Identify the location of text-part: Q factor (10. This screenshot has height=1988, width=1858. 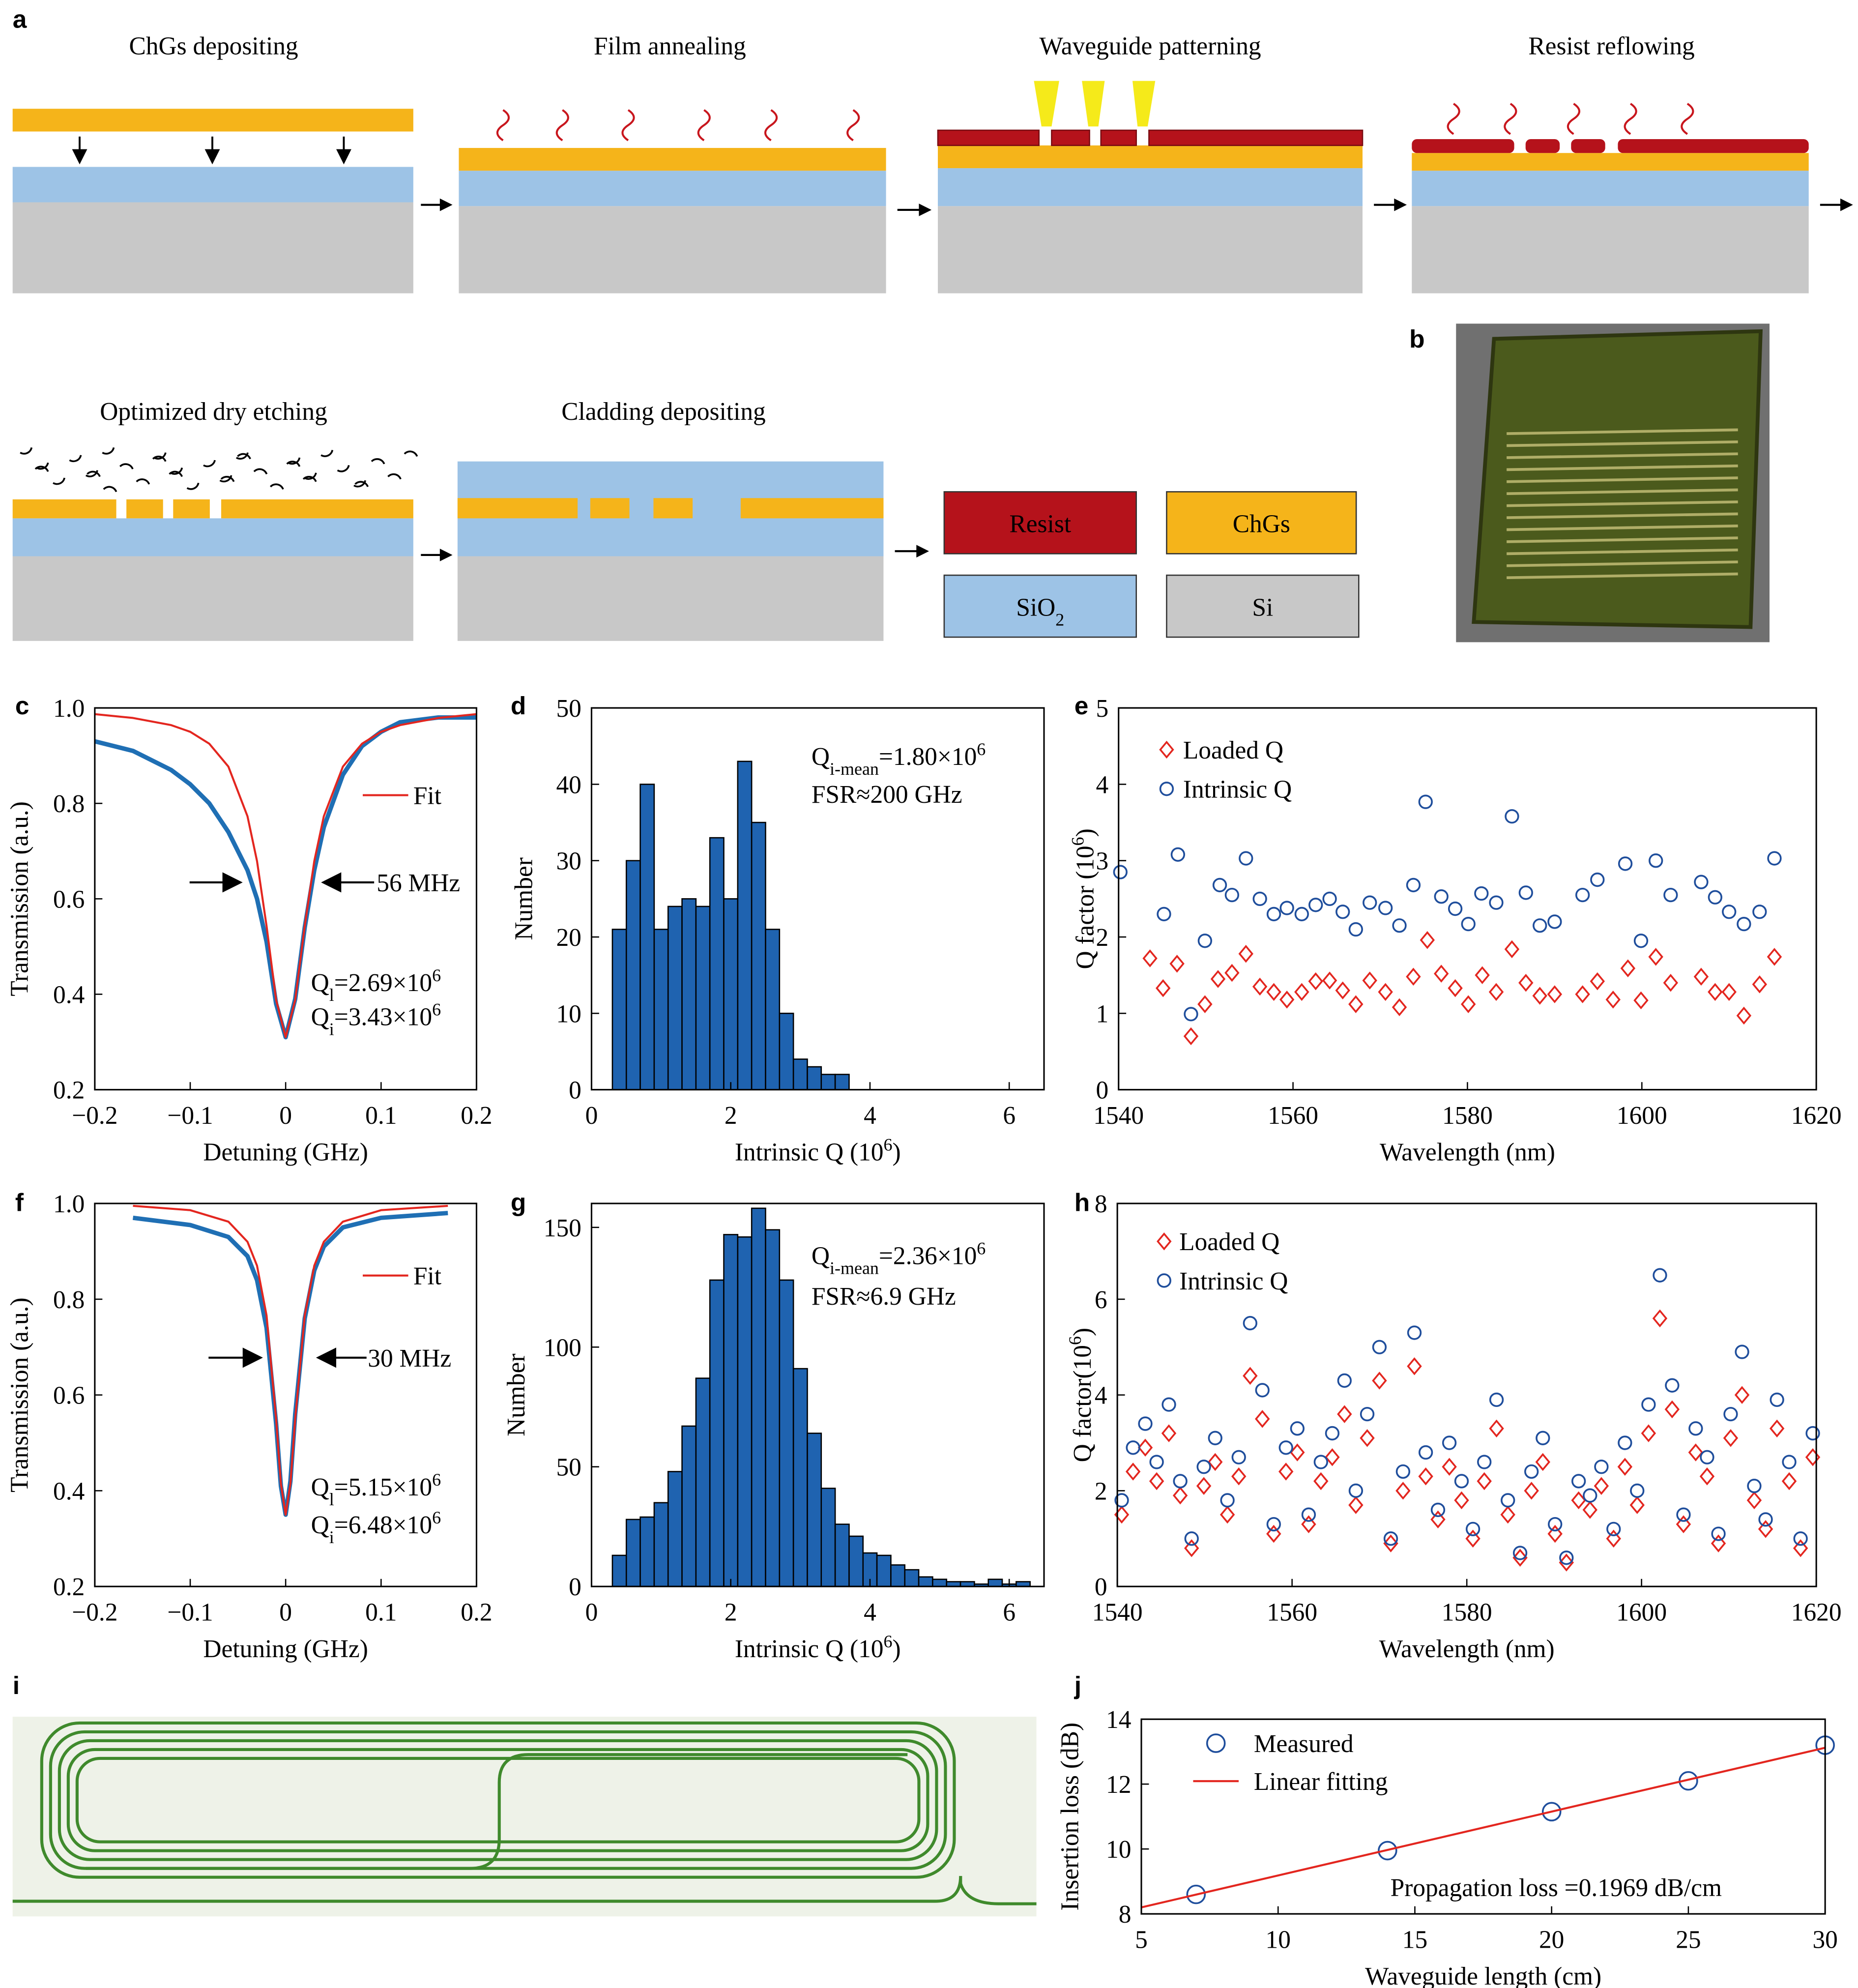
(1085, 907).